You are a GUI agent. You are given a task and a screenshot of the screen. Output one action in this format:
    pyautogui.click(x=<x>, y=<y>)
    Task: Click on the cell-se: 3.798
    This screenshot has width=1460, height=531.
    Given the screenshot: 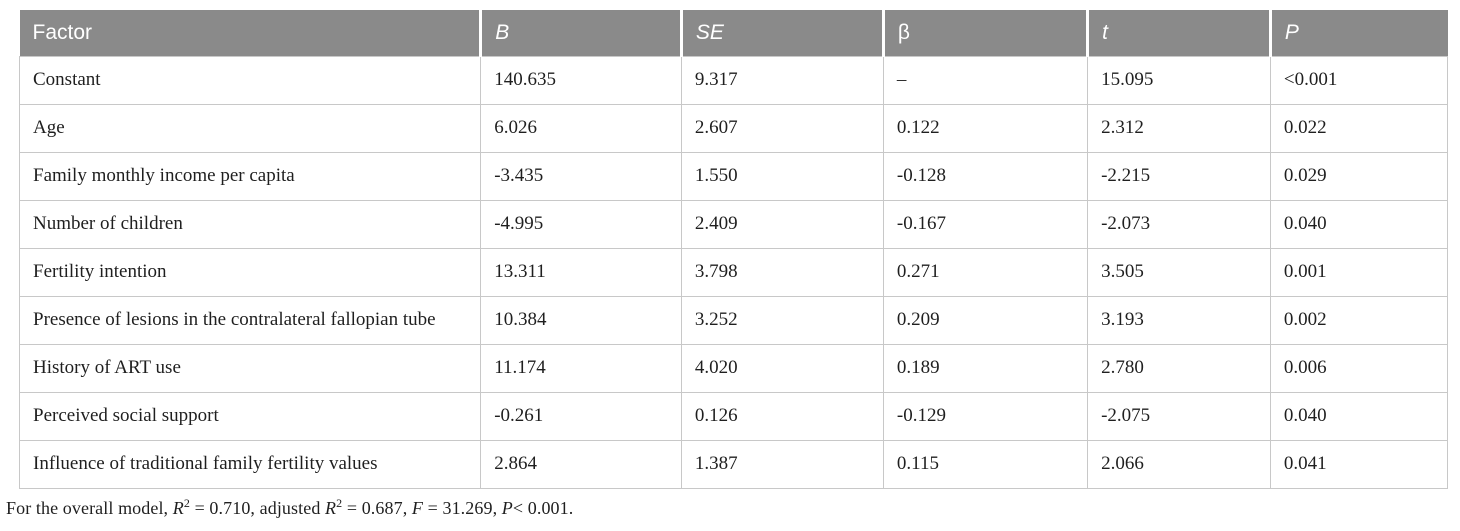 What is the action you would take?
    pyautogui.click(x=782, y=272)
    